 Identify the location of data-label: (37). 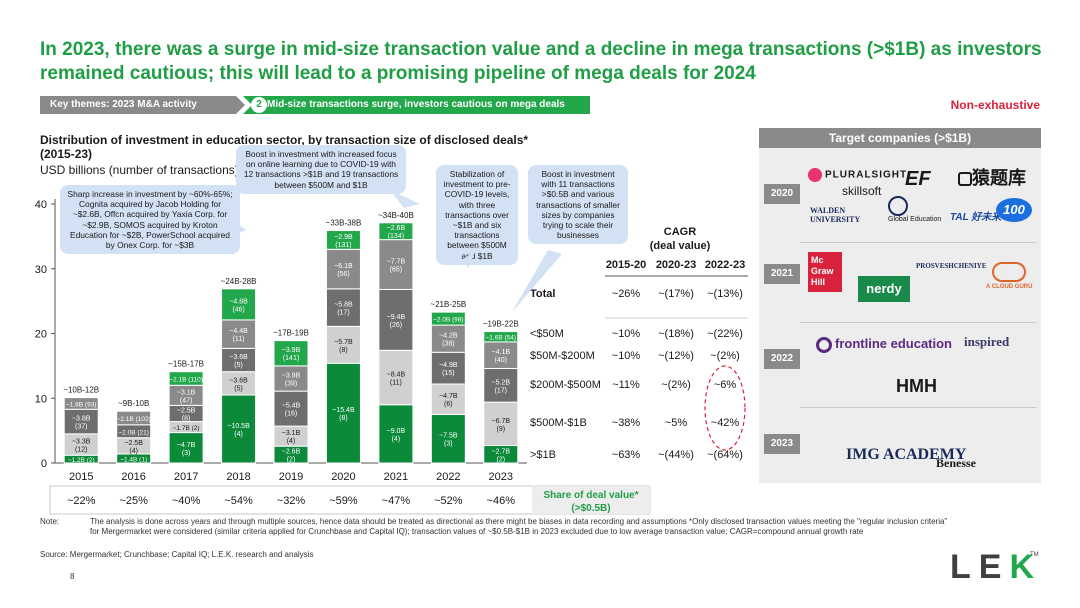
(81, 427).